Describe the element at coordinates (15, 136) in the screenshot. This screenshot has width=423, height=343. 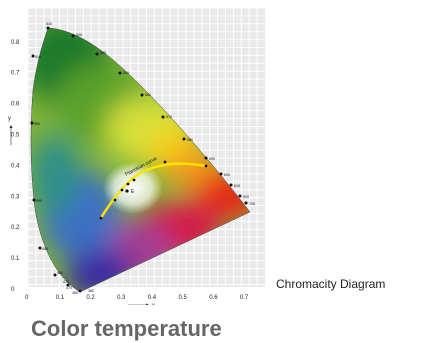
I see `y-tick-label: 0.5` at that location.